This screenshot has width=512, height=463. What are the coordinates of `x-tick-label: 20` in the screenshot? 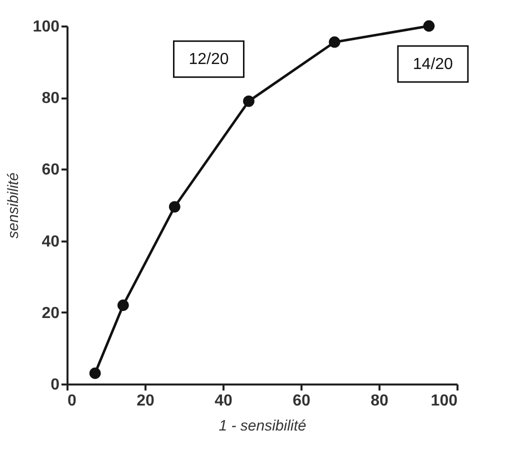 It's located at (145, 401).